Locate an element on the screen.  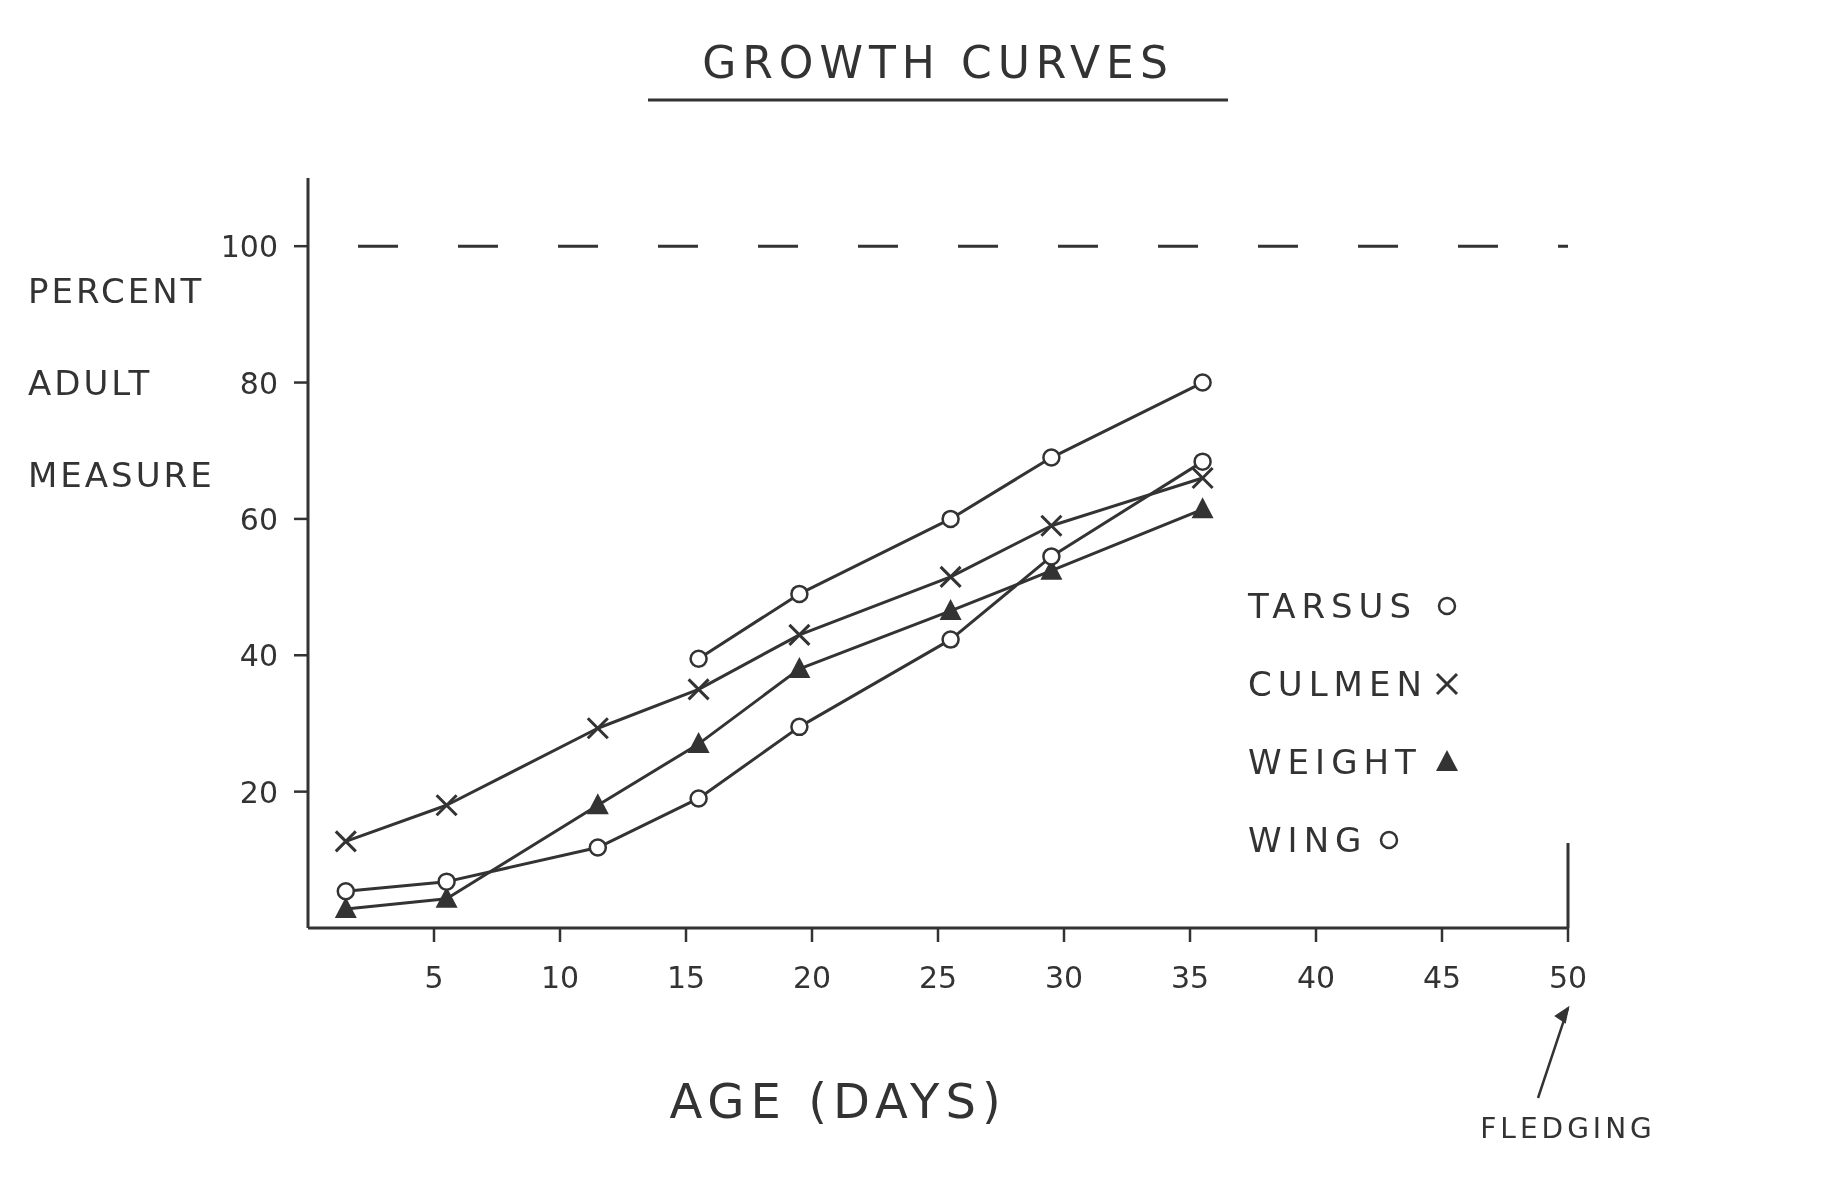
x-tick-label: 45 is located at coordinates (1442, 977).